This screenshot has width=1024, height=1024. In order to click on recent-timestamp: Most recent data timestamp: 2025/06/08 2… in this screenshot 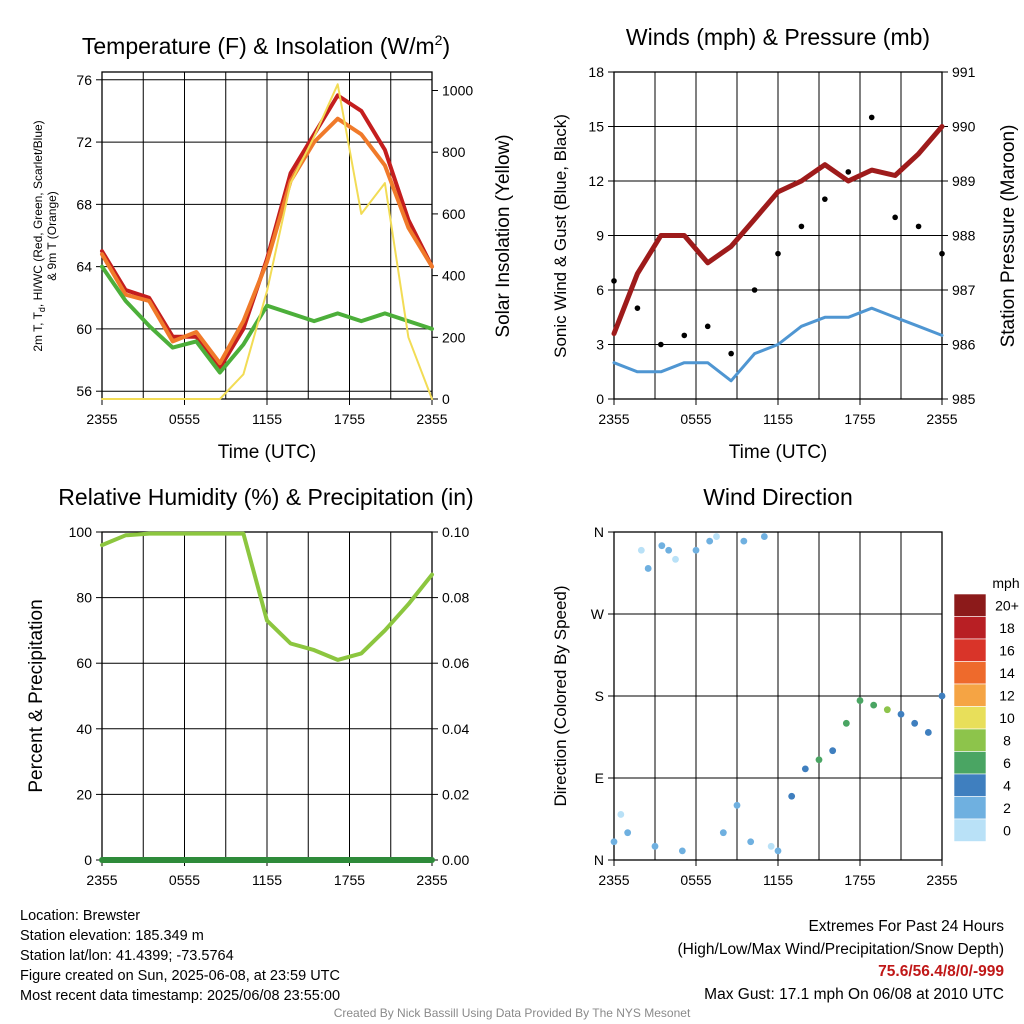, I will do `click(180, 996)`.